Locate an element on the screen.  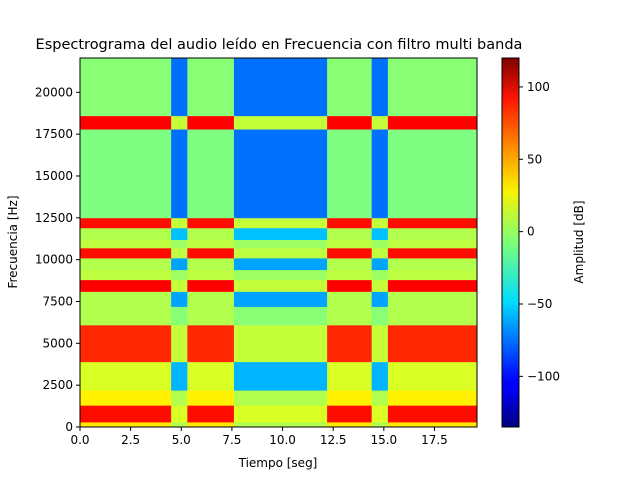
y-tick-label: 20000 is located at coordinates (54, 92).